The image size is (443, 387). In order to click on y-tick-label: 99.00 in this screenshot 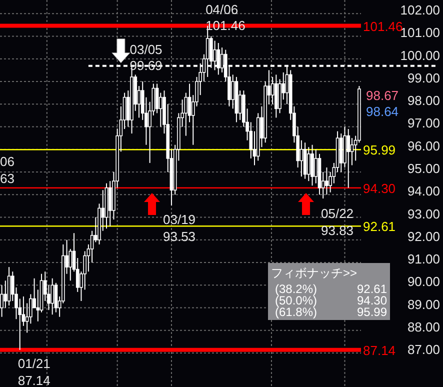, I will do `click(423, 78)`.